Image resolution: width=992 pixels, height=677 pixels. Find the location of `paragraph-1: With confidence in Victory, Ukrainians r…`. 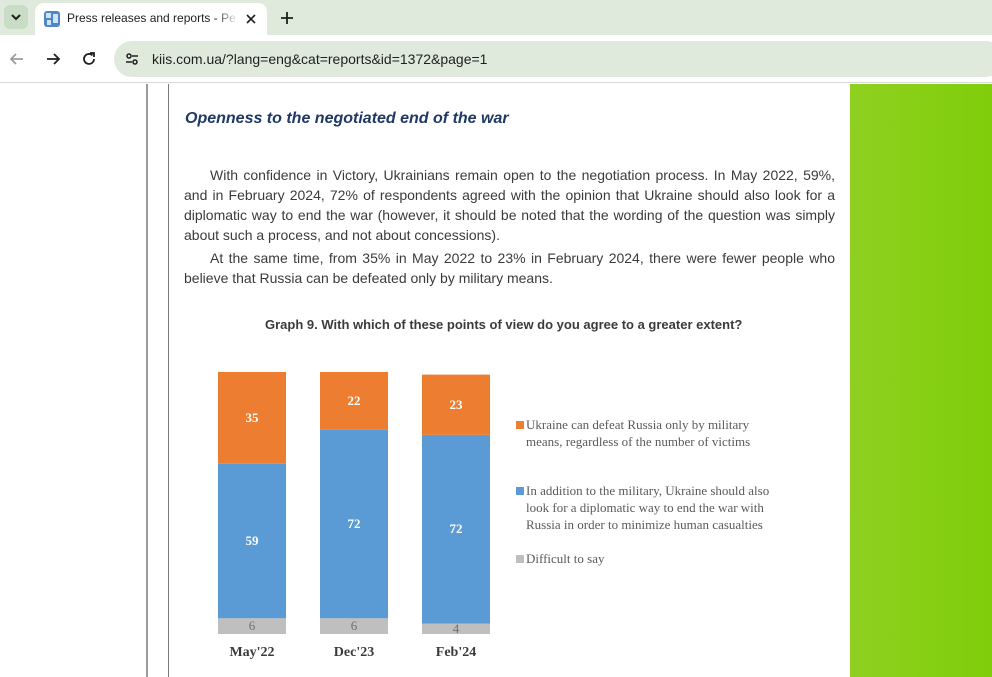

paragraph-1: With confidence in Victory, Ukrainians r… is located at coordinates (509, 205).